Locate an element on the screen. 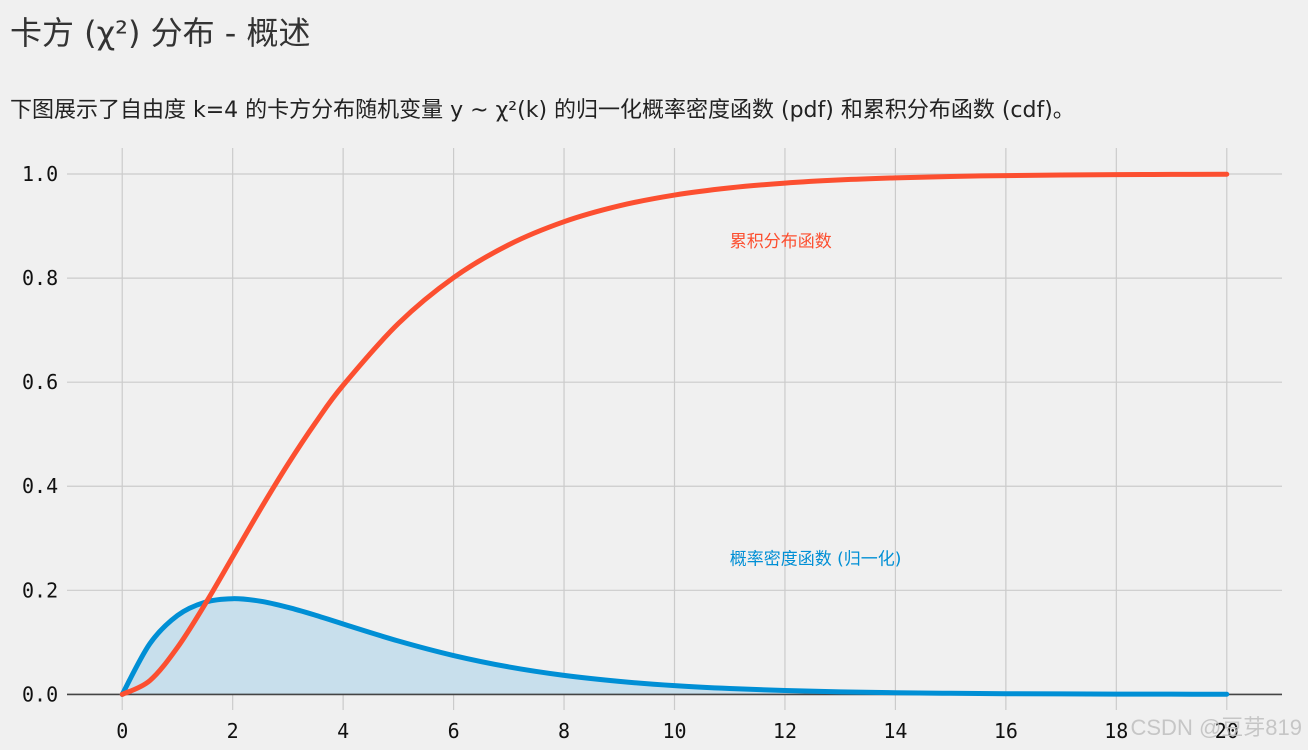  watermark: CSDN @豆芽819 is located at coordinates (1216, 727).